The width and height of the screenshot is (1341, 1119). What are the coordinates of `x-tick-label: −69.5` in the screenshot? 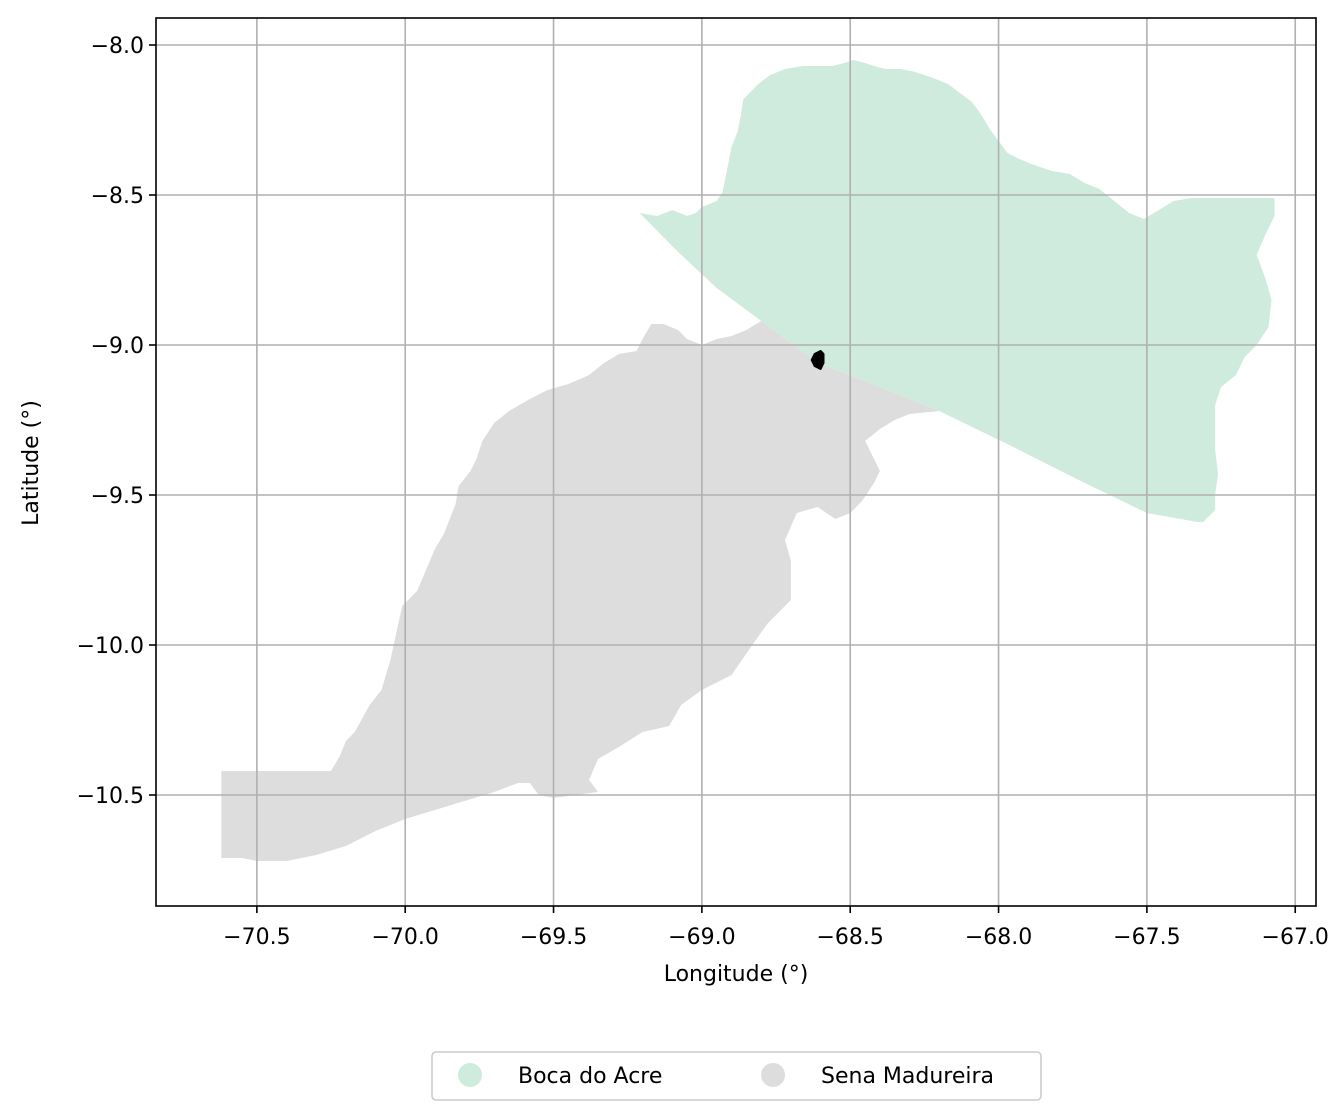 It's located at (553, 937).